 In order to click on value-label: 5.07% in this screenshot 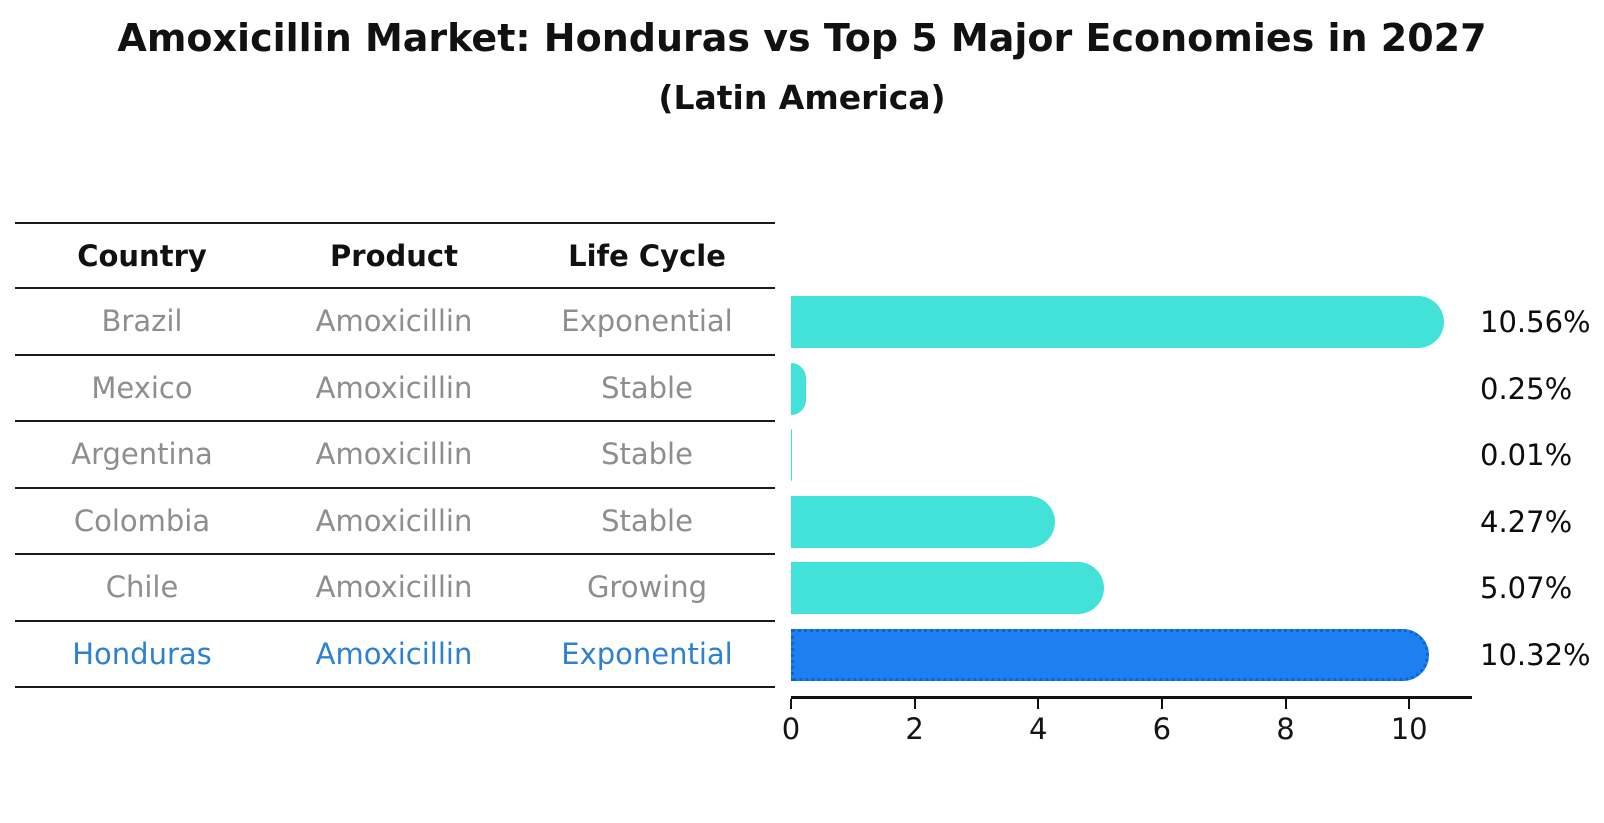, I will do `click(1526, 588)`.